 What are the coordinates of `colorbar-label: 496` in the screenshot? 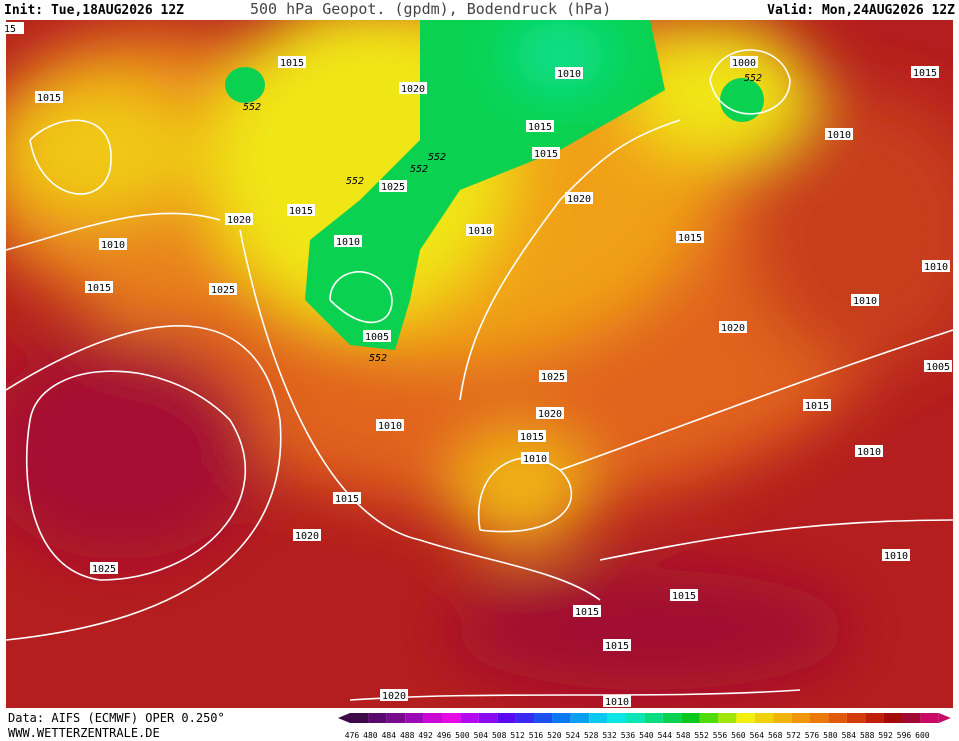 It's located at (444, 735).